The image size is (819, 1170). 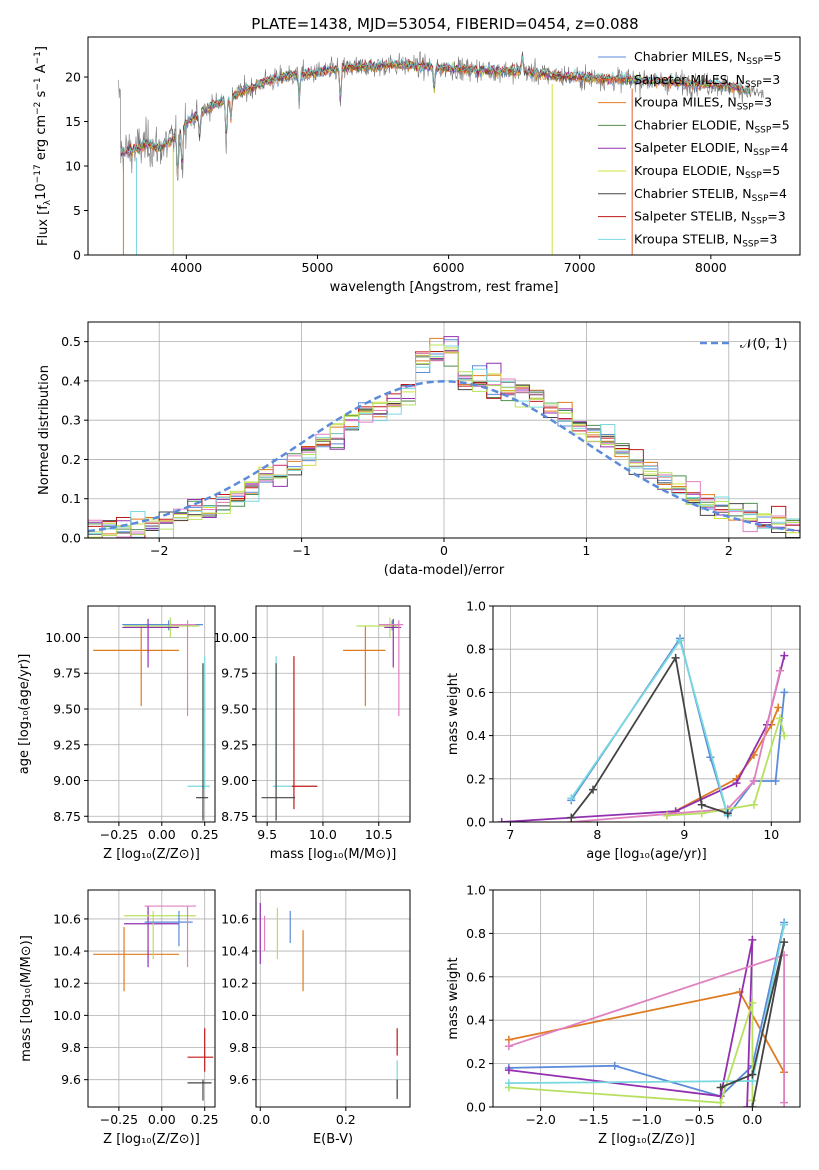 What do you see at coordinates (26, 998) in the screenshot?
I see `y-axis-label: mass [log₁₀(M/M⊙)]` at bounding box center [26, 998].